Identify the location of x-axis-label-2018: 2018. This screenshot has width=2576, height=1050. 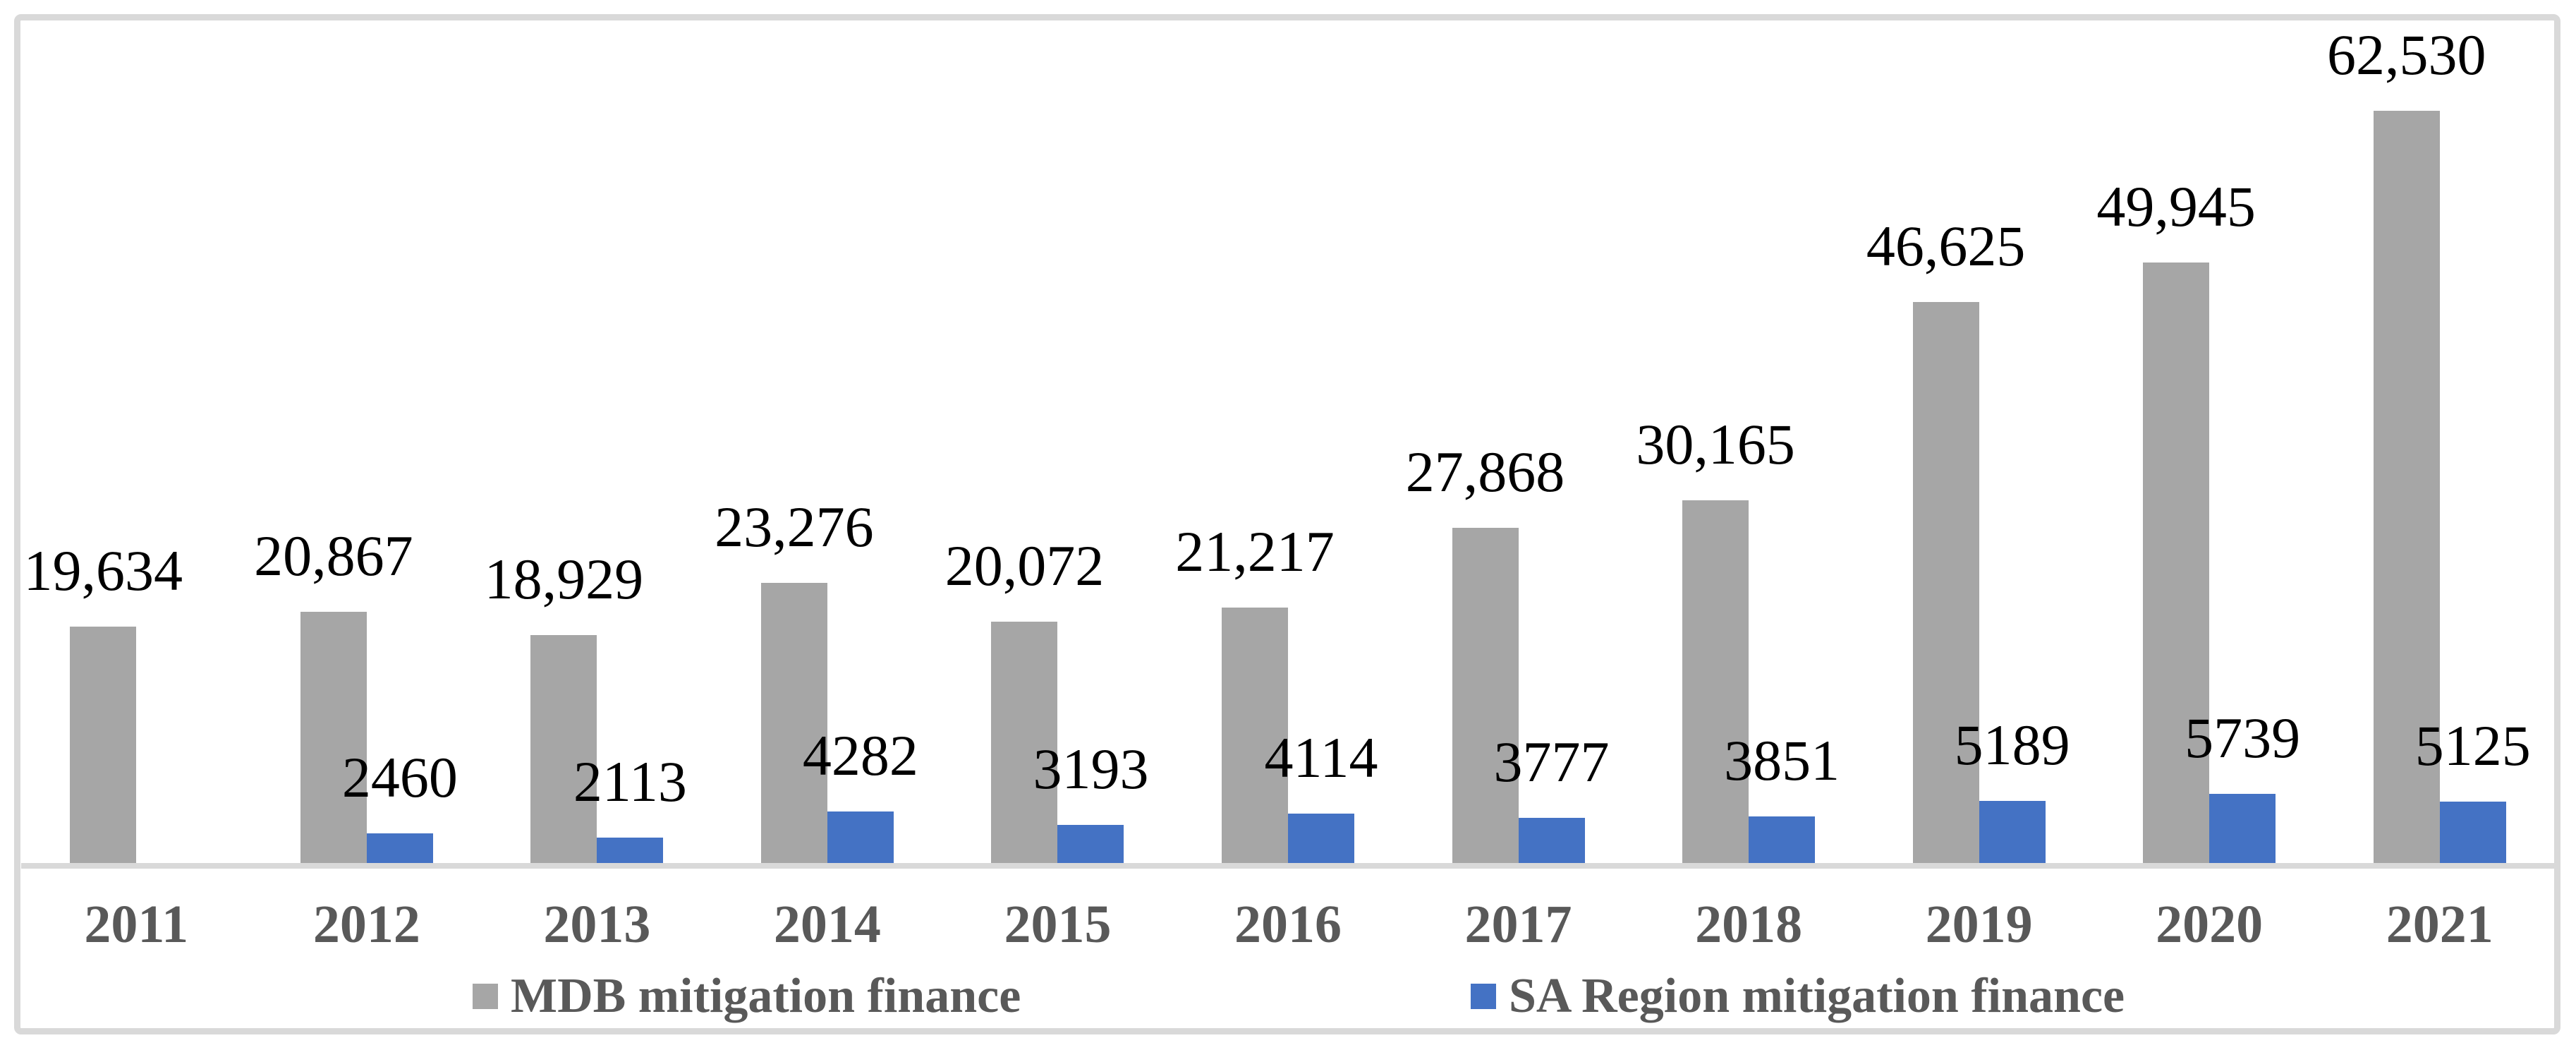
(1749, 924).